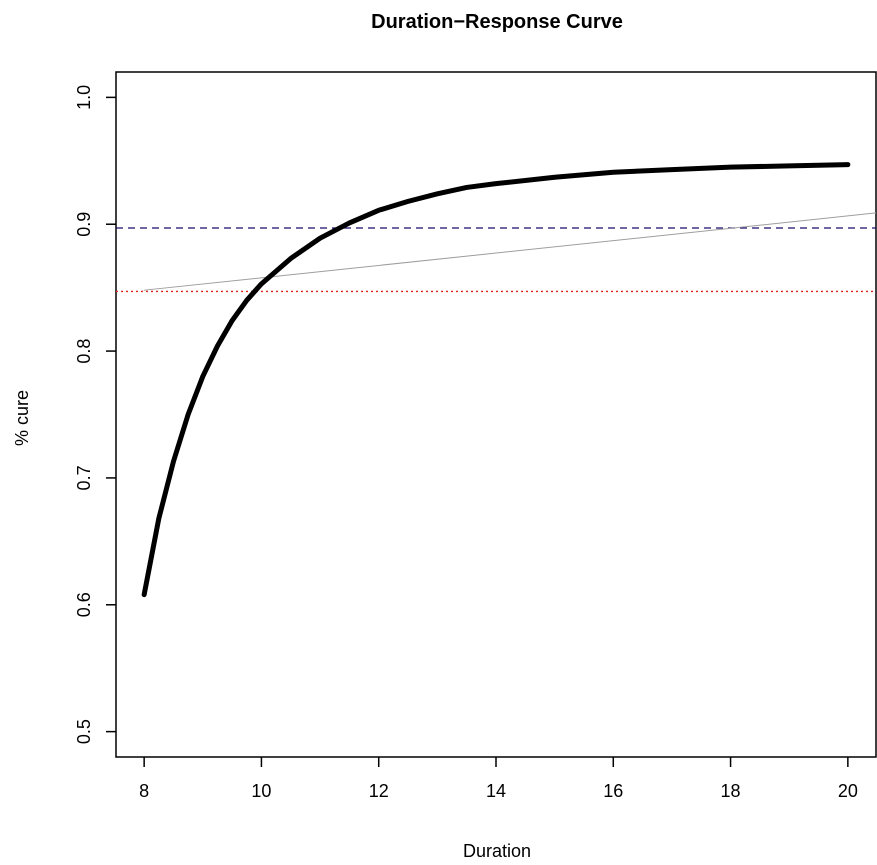 This screenshot has height=865, width=877. What do you see at coordinates (509, 251) in the screenshot?
I see `trend-line` at bounding box center [509, 251].